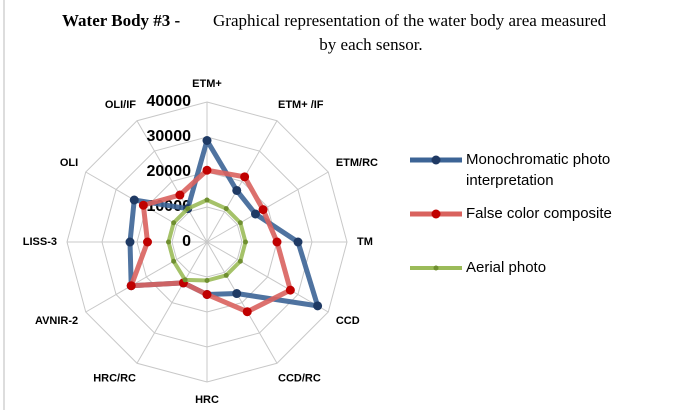 The width and height of the screenshot is (683, 410). Describe the element at coordinates (40, 242) in the screenshot. I see `category-label: LISS-3` at that location.